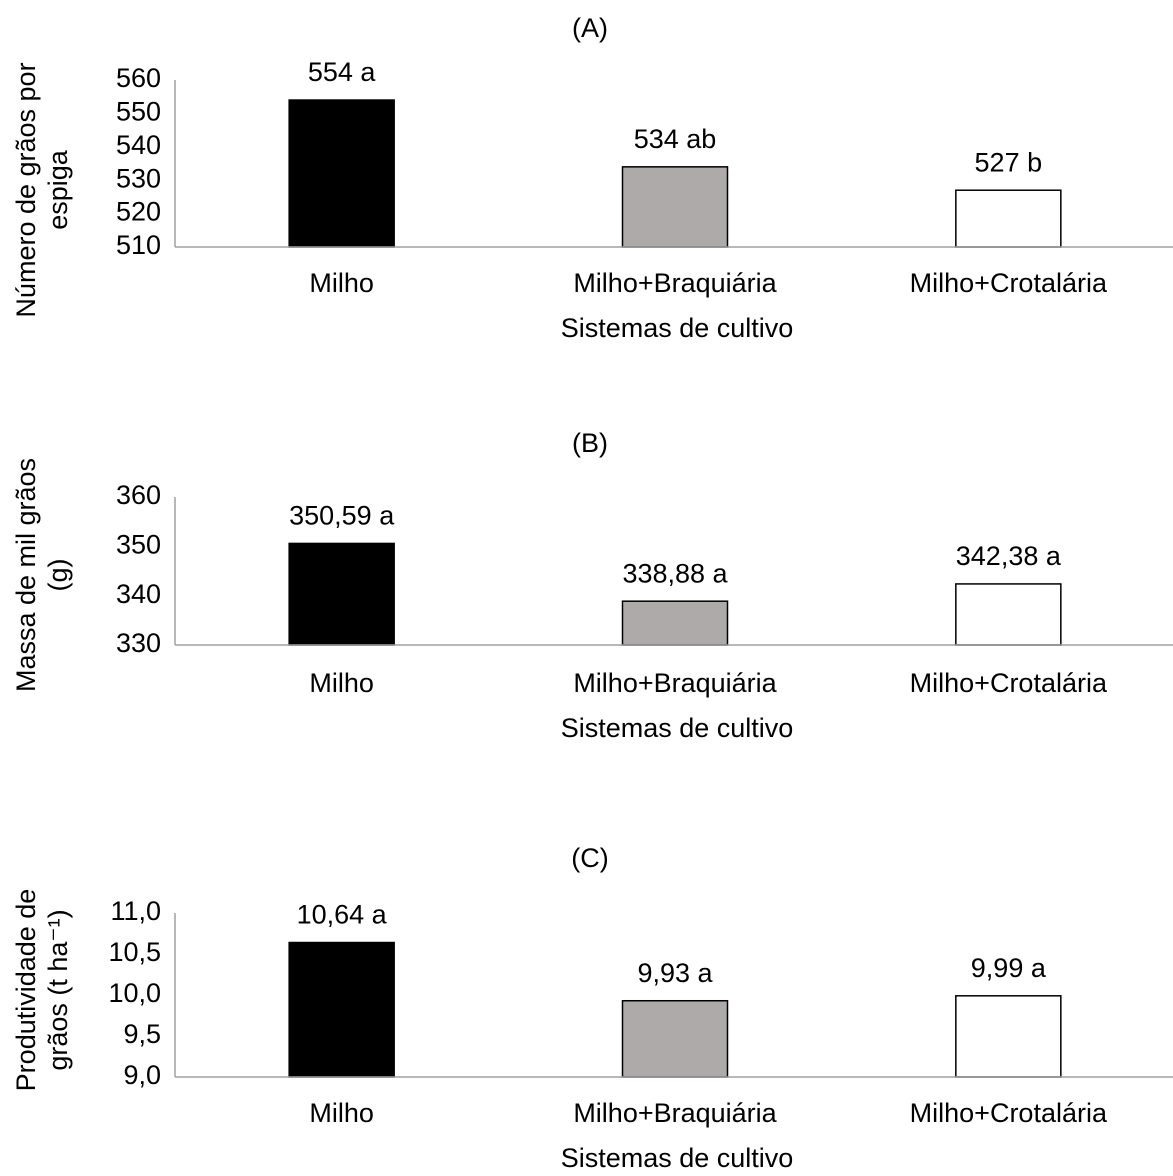 The width and height of the screenshot is (1173, 1176). What do you see at coordinates (138, 594) in the screenshot?
I see `y-tick-label: 340` at bounding box center [138, 594].